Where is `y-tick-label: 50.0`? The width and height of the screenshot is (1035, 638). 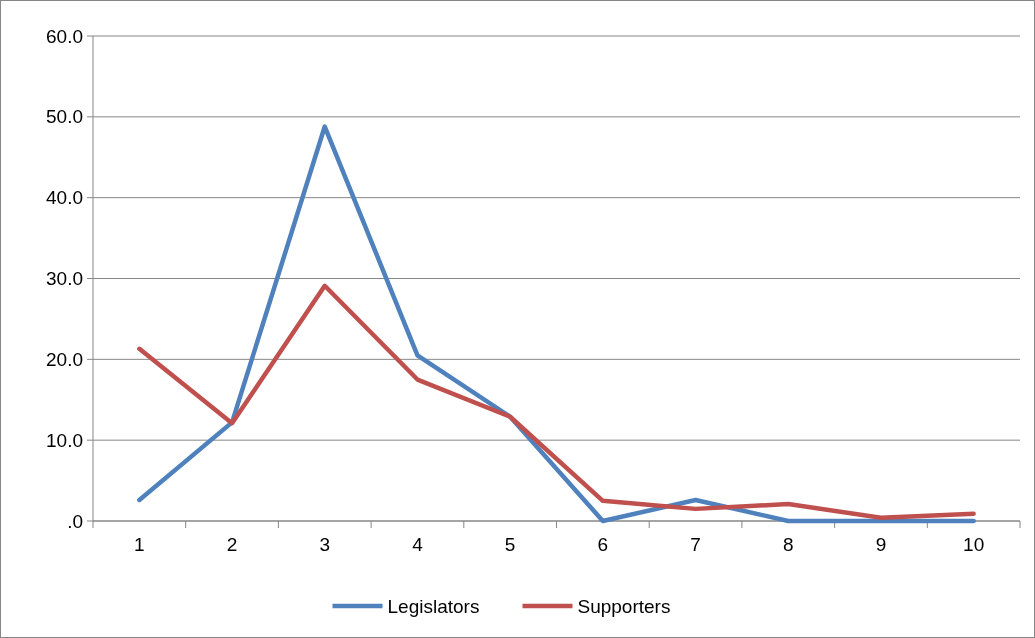
y-tick-label: 50.0 is located at coordinates (64, 117).